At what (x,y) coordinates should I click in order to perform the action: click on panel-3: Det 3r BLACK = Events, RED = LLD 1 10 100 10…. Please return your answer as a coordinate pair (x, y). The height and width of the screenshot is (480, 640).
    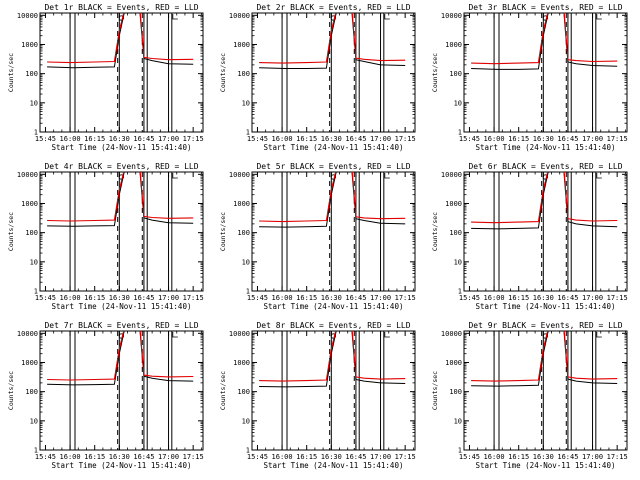
    Looking at the image, I should click on (529, 77).